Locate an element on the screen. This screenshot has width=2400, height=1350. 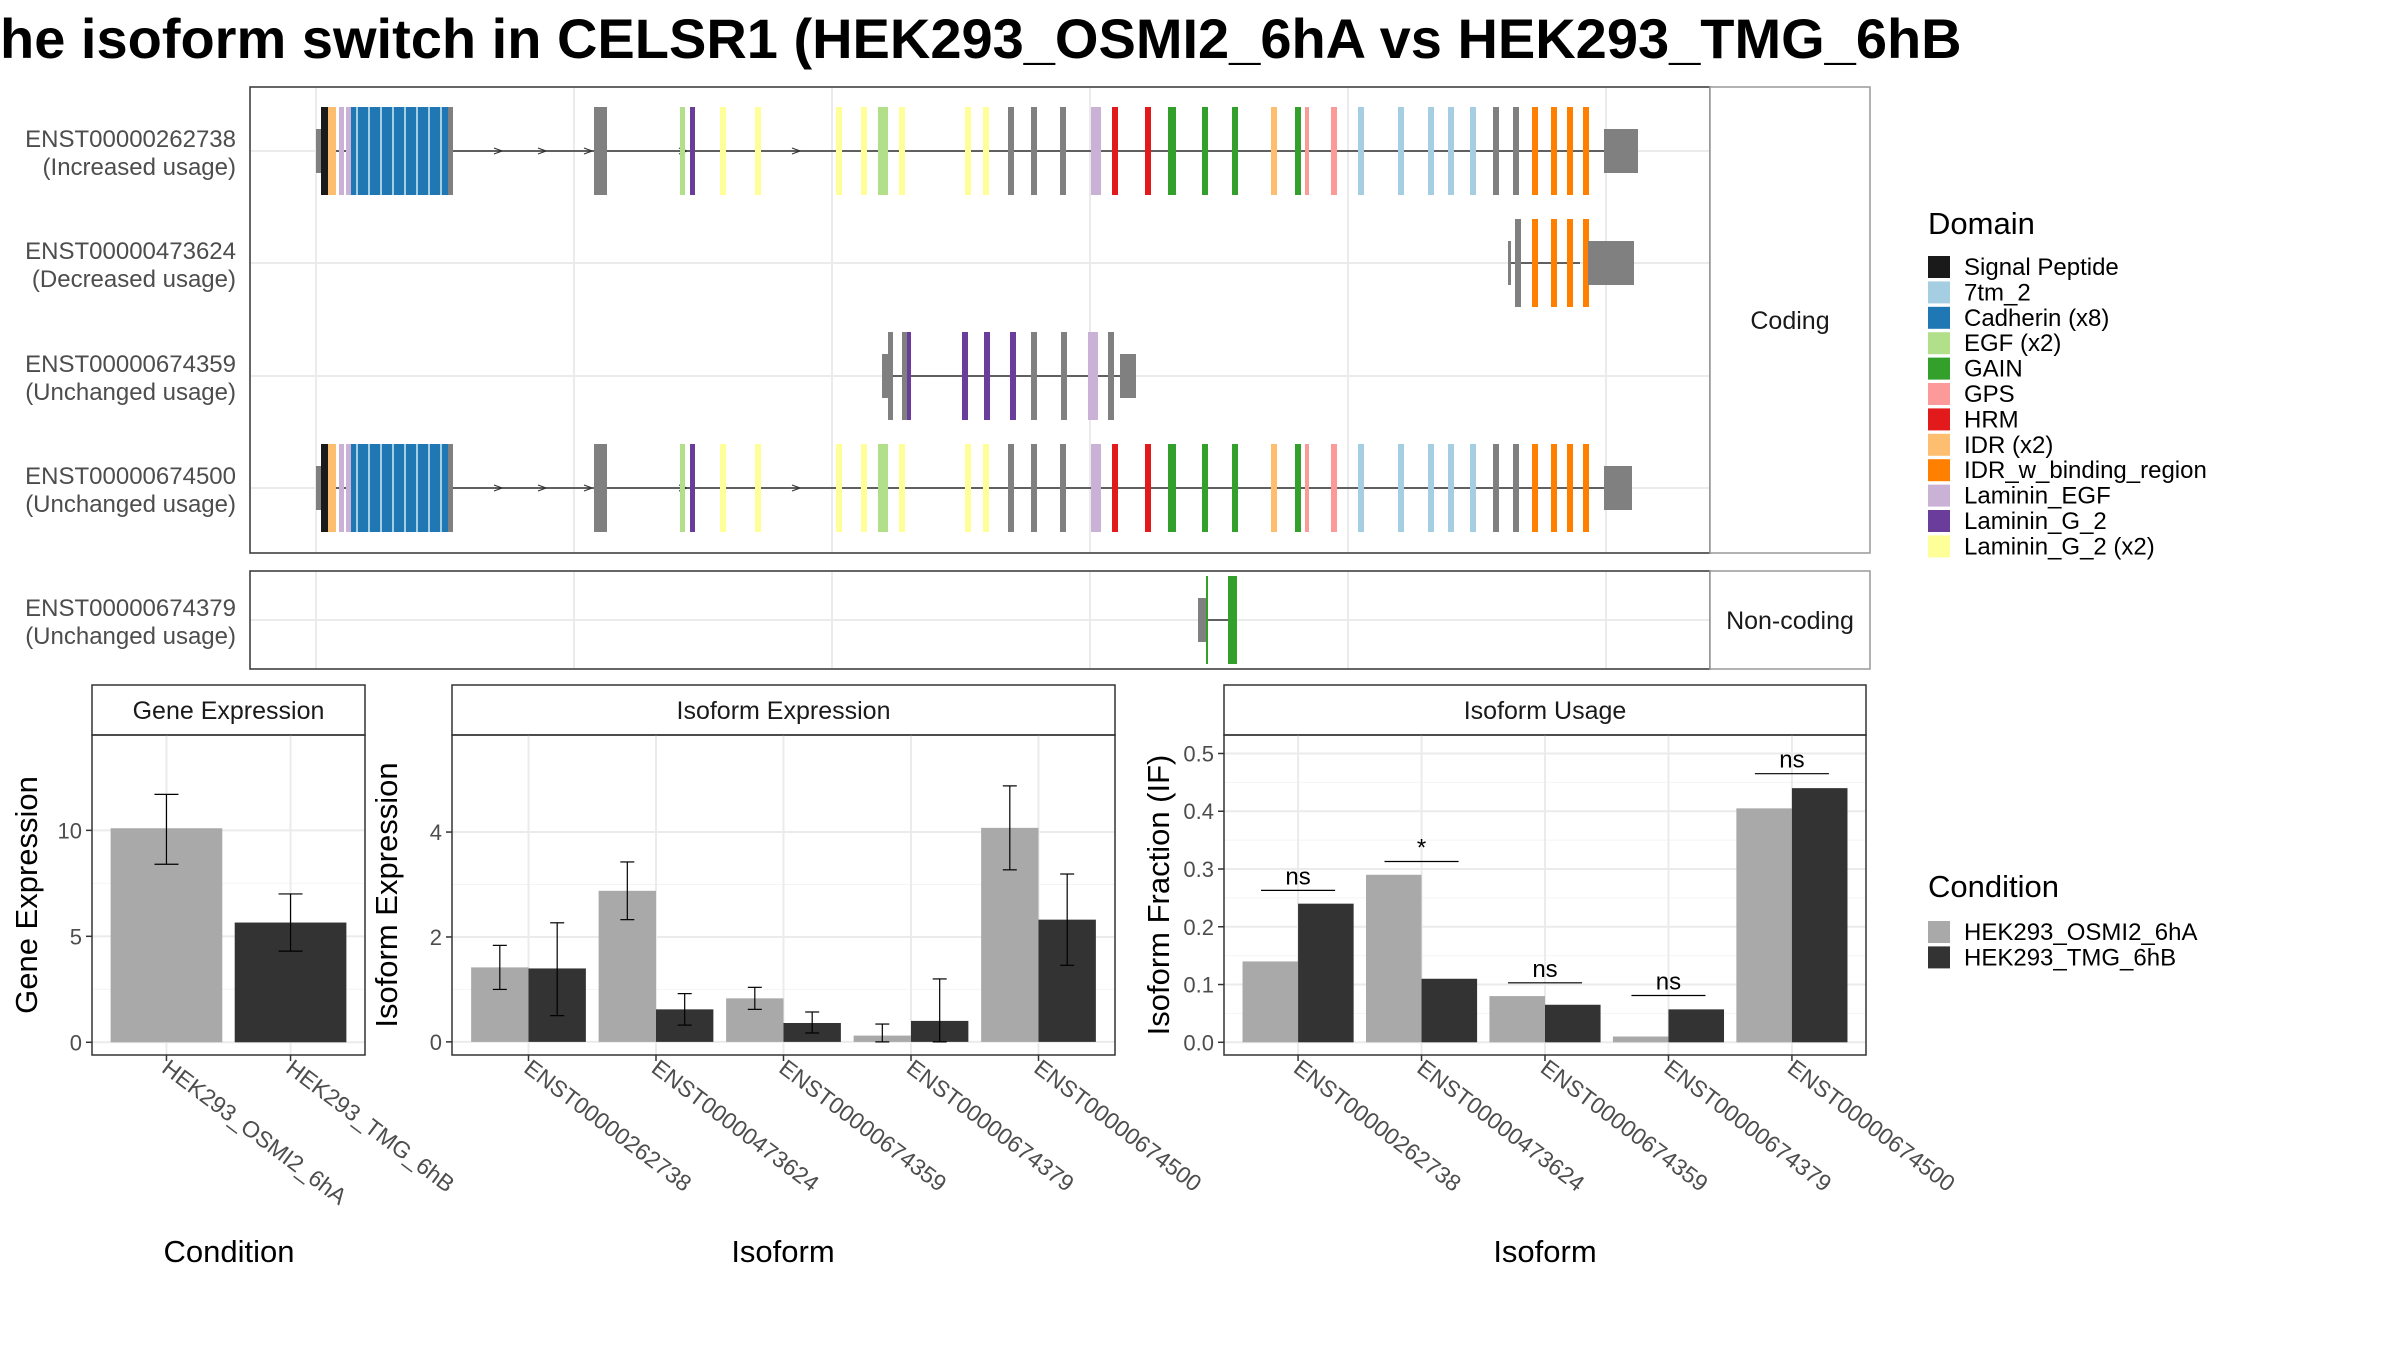
transcript-usage-label: (Increased usage) is located at coordinates (139, 167).